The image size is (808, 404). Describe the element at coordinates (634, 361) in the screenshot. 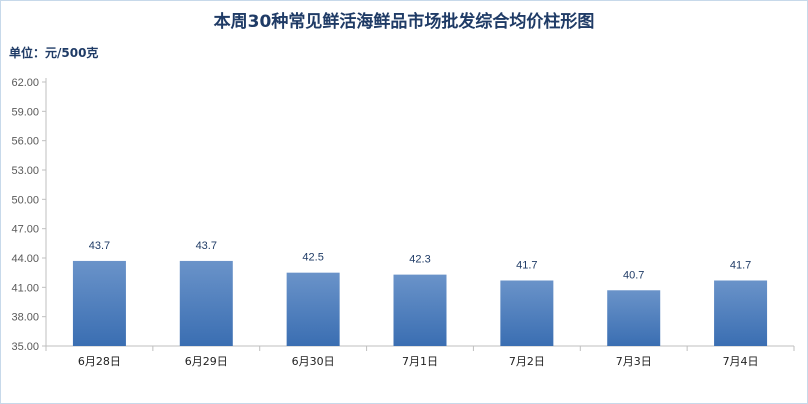

I see `x-category-label: 7月3日` at that location.